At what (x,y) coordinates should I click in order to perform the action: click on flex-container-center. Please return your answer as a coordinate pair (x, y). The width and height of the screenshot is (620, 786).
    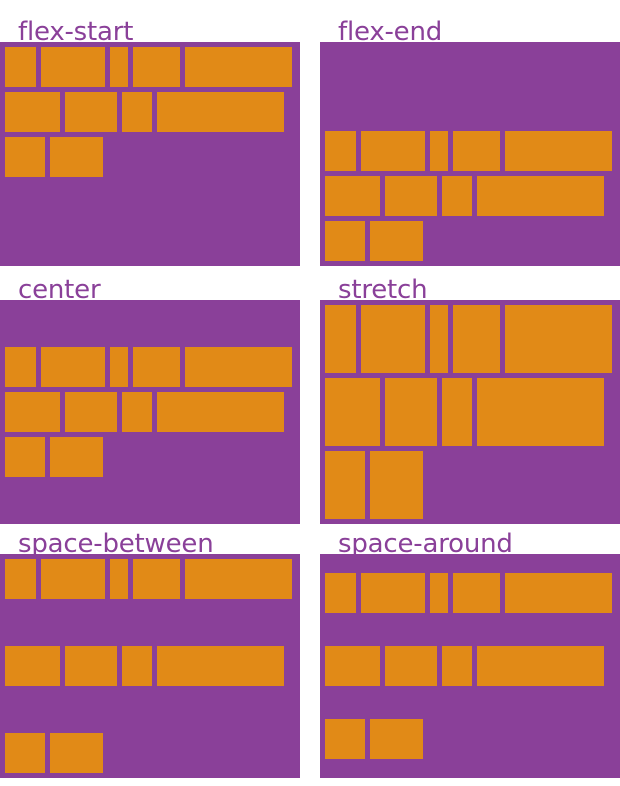
    Looking at the image, I should click on (150, 412).